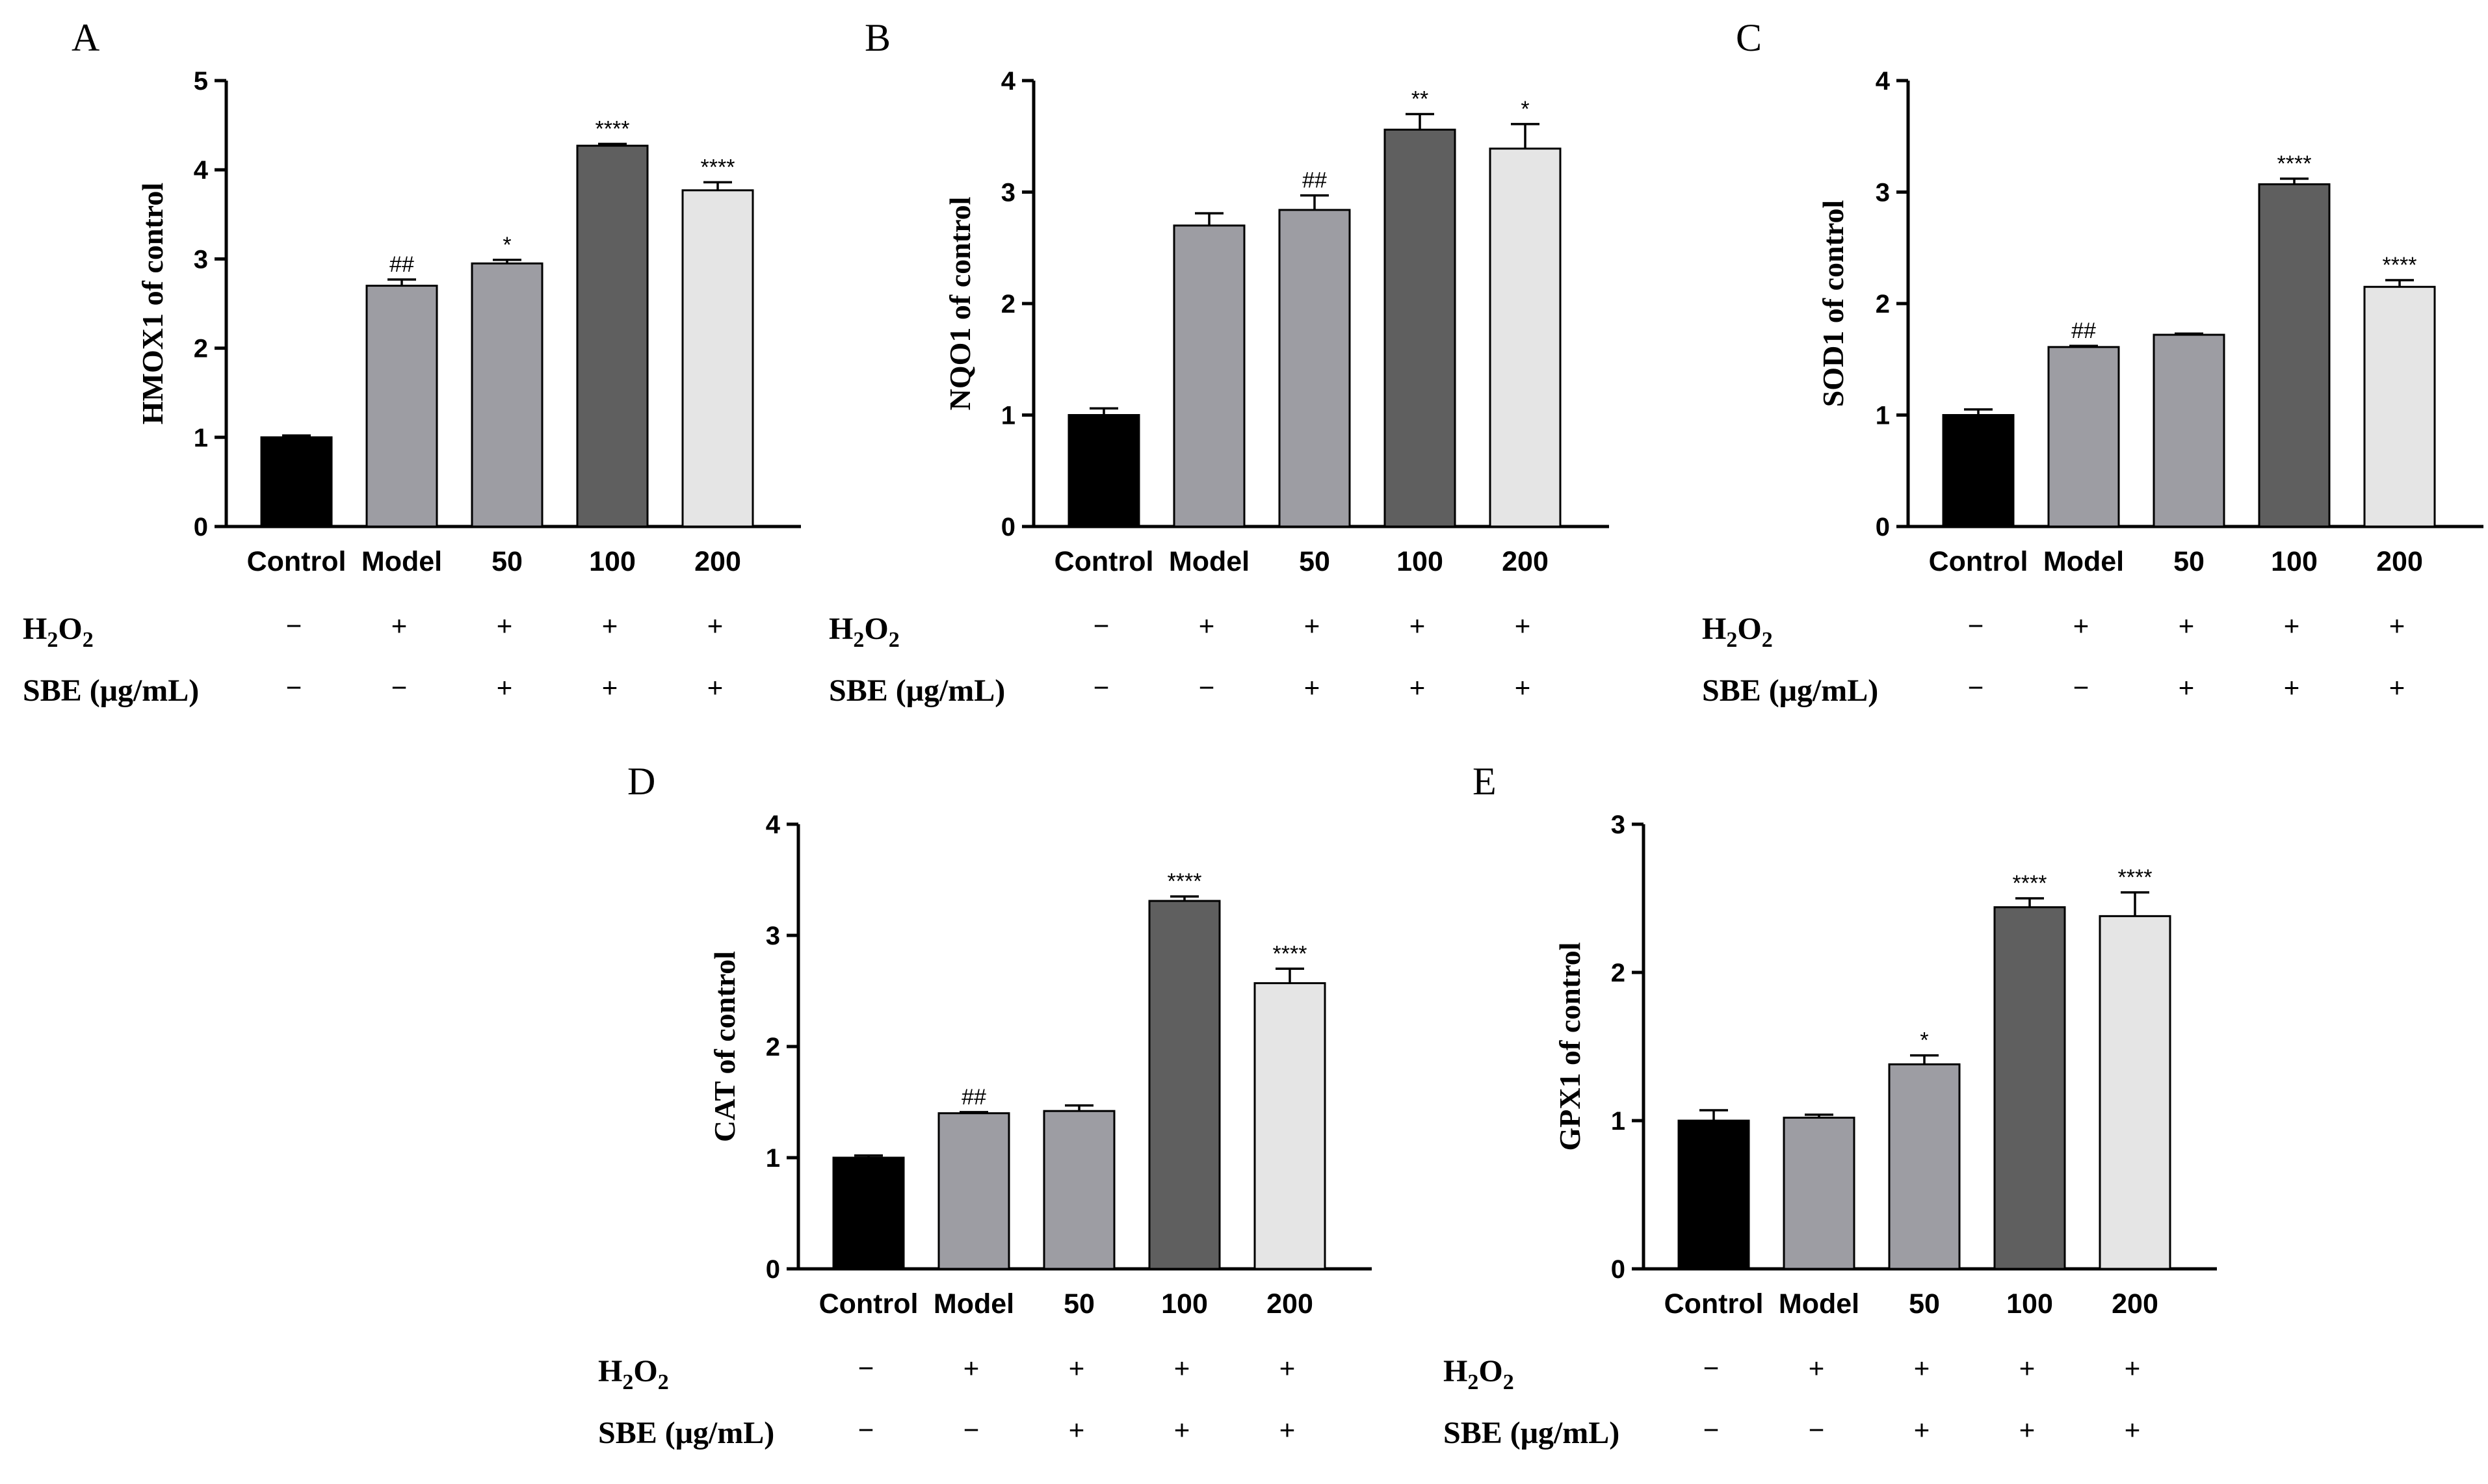 Image resolution: width=2488 pixels, height=1484 pixels. Describe the element at coordinates (1008, 82) in the screenshot. I see `y-tick-label: 4` at that location.